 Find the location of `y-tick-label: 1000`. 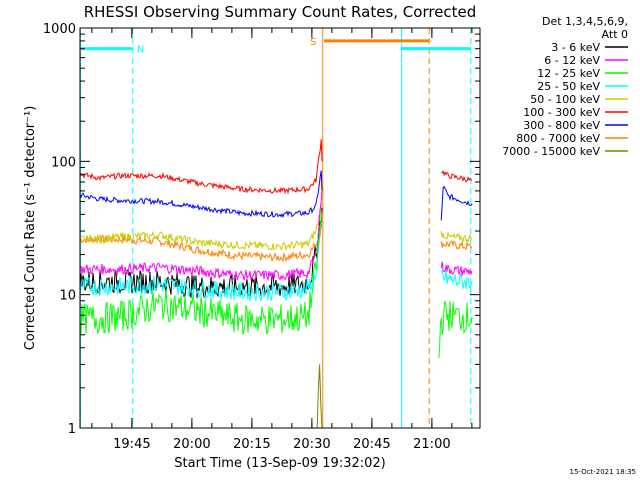

y-tick-label: 1000 is located at coordinates (59, 29).